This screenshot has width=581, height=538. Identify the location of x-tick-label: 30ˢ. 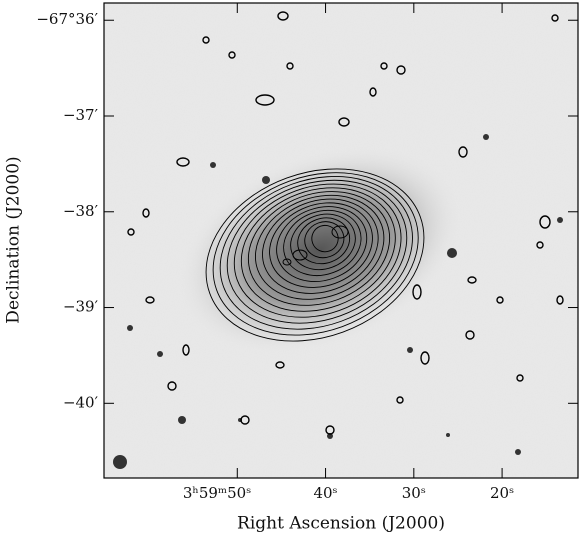
(414, 493).